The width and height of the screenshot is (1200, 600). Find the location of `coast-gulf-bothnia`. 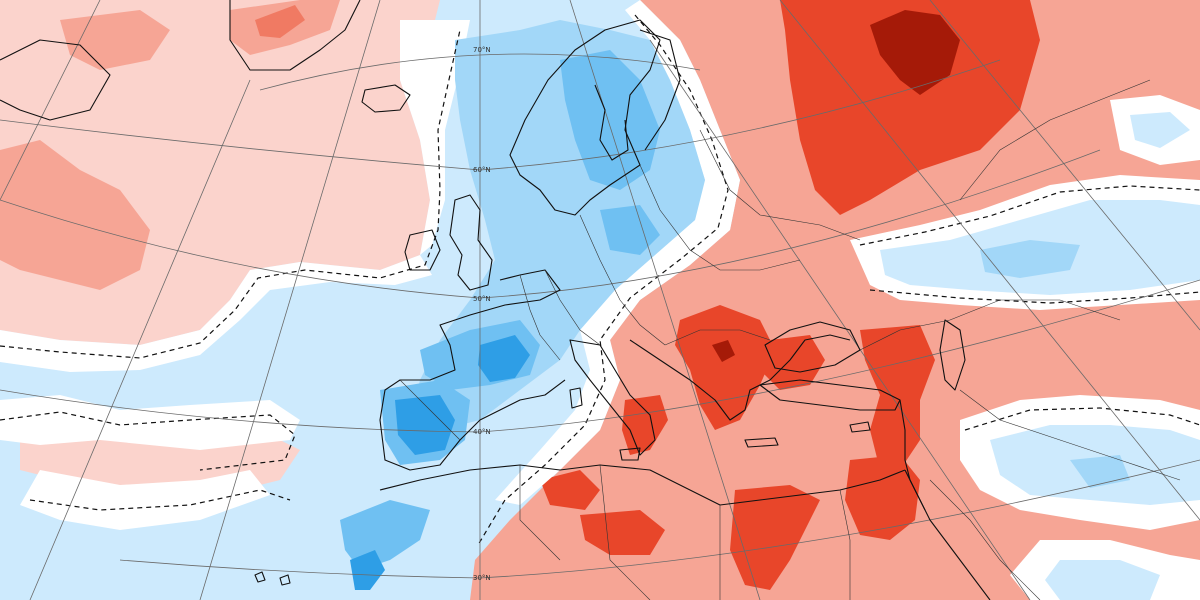

coast-gulf-bothnia is located at coordinates (611, 122).